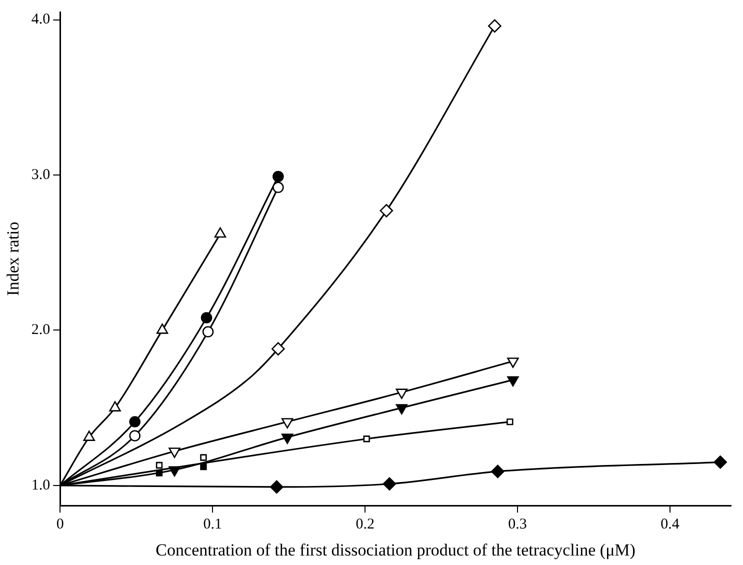  What do you see at coordinates (40, 20) in the screenshot?
I see `y-tick-label: 4.0` at bounding box center [40, 20].